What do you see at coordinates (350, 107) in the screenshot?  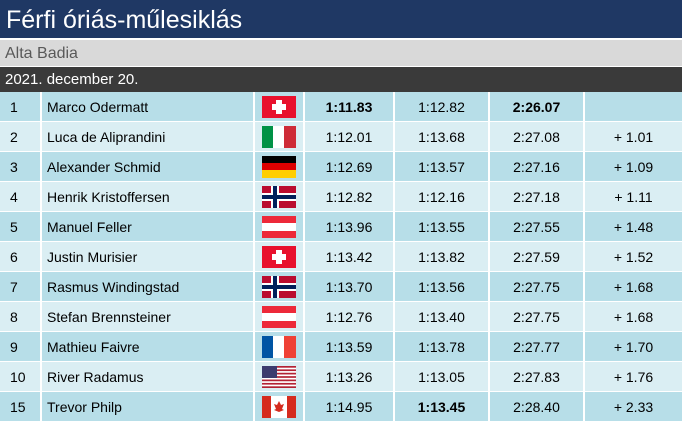 I see `run1: 1:11.83` at bounding box center [350, 107].